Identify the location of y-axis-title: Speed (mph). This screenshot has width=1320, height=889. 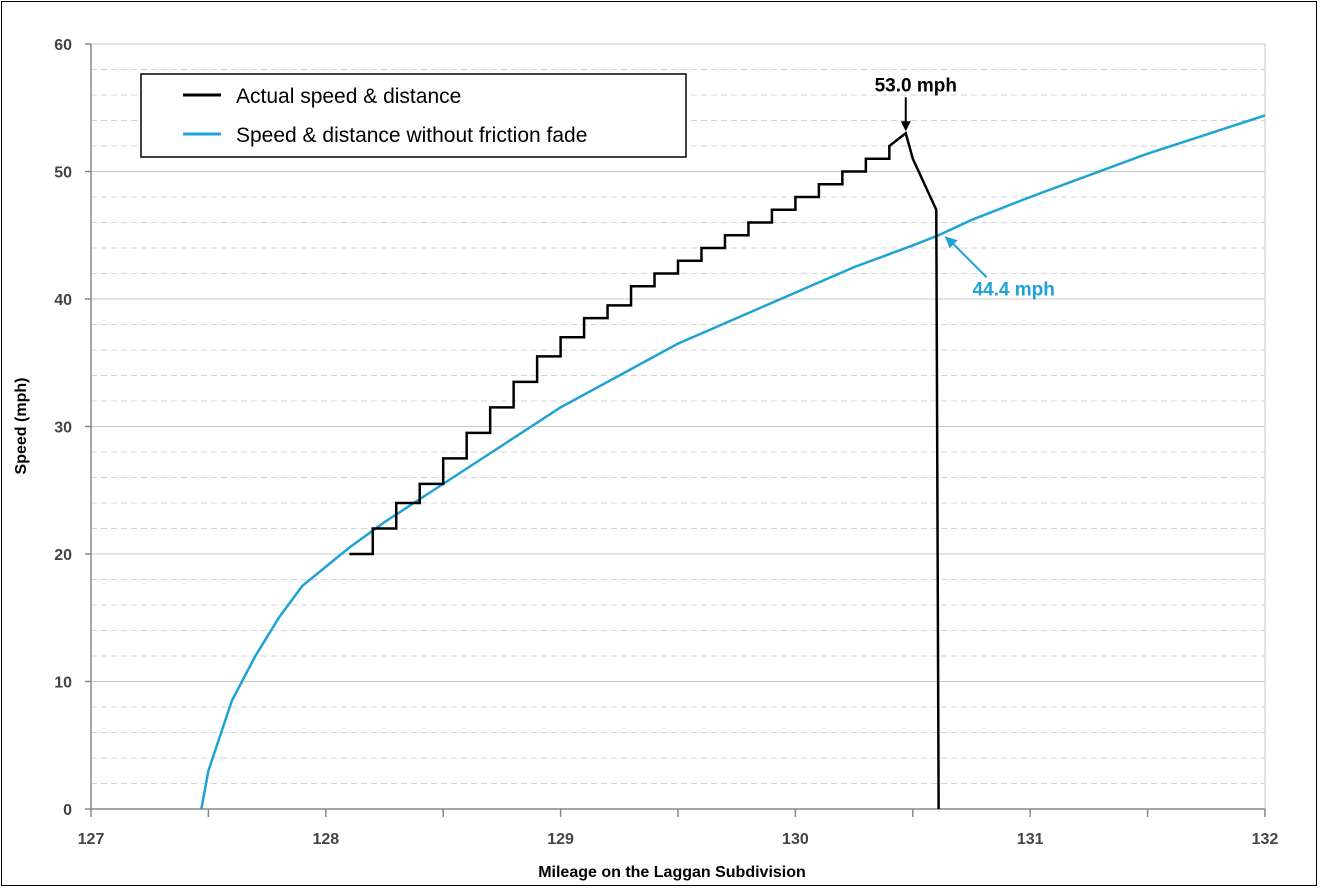
(21, 426).